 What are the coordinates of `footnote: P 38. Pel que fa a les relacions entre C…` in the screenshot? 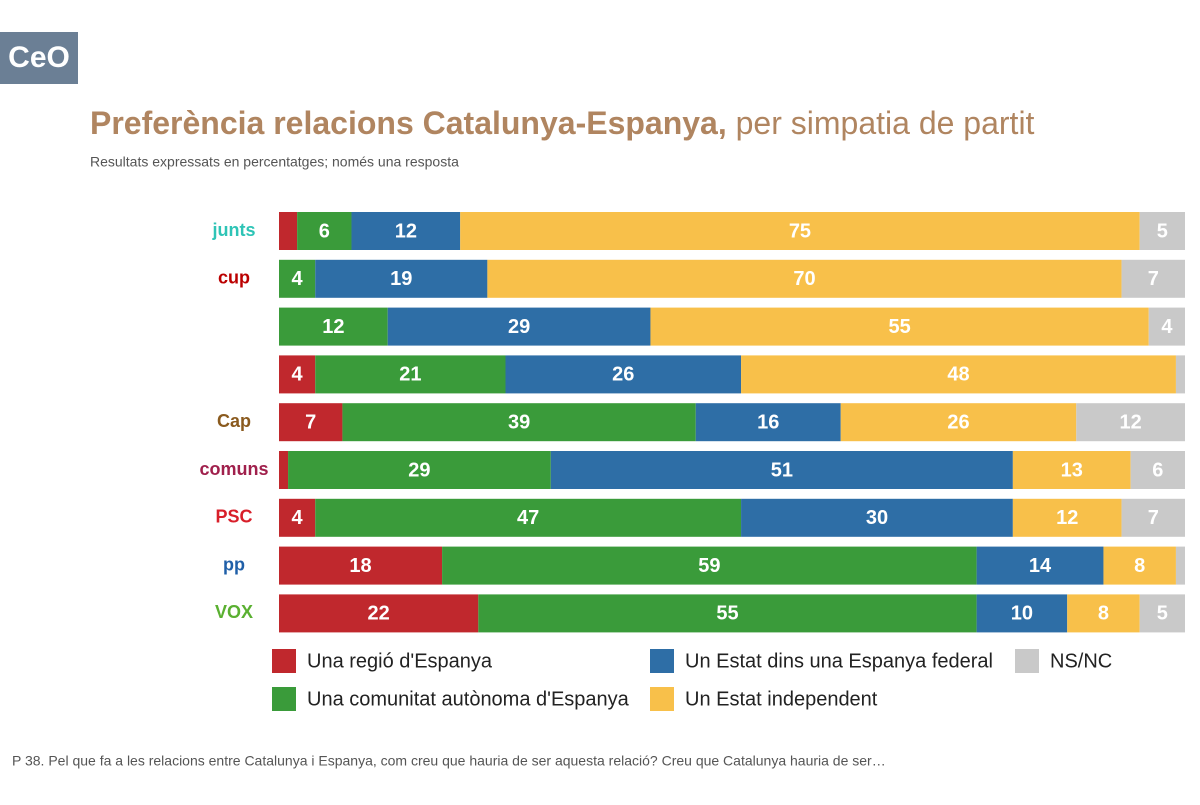 It's located at (449, 761).